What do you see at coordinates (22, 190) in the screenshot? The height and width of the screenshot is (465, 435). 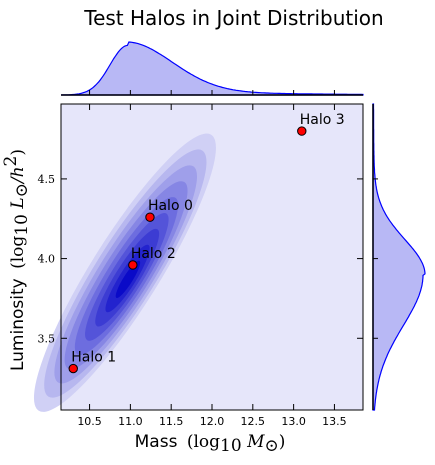 I see `y-axis-label-sun: ⊙` at bounding box center [22, 190].